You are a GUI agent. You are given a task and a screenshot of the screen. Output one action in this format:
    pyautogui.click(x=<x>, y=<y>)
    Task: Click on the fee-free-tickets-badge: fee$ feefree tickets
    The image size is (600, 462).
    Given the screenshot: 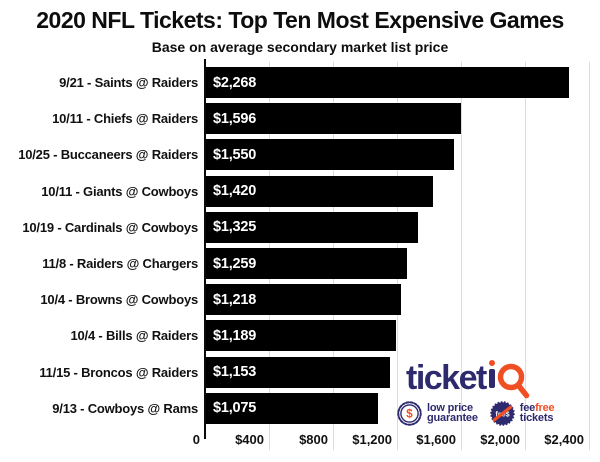 What is the action you would take?
    pyautogui.click(x=522, y=413)
    